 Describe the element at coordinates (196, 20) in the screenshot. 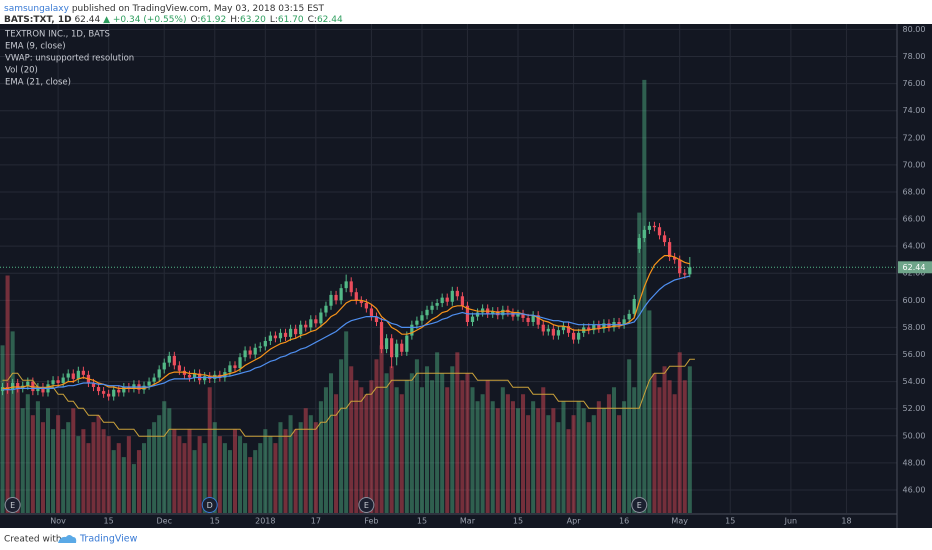

I see `ohlc-key: O:` at that location.